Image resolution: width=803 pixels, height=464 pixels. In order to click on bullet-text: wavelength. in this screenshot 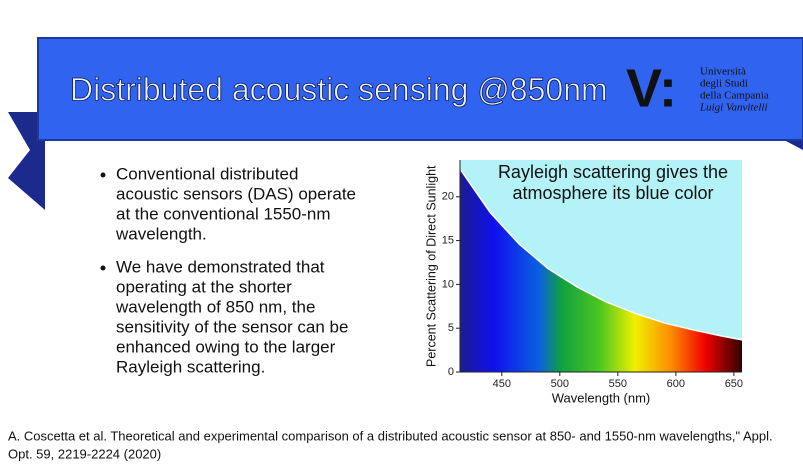, I will do `click(161, 233)`.